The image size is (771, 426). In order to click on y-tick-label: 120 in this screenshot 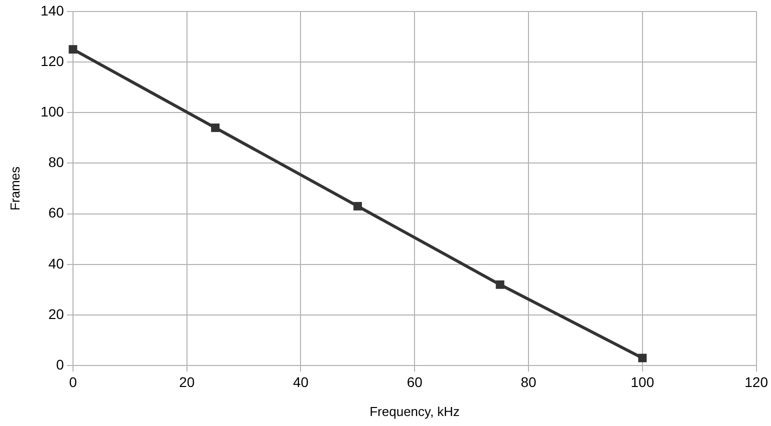, I will do `click(52, 60)`.